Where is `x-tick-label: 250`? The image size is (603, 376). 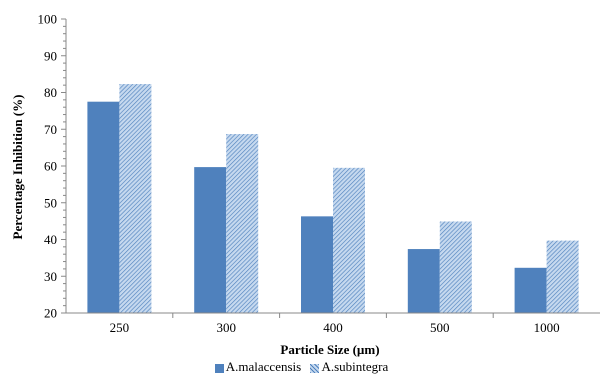 x-tick-label: 250 is located at coordinates (120, 327).